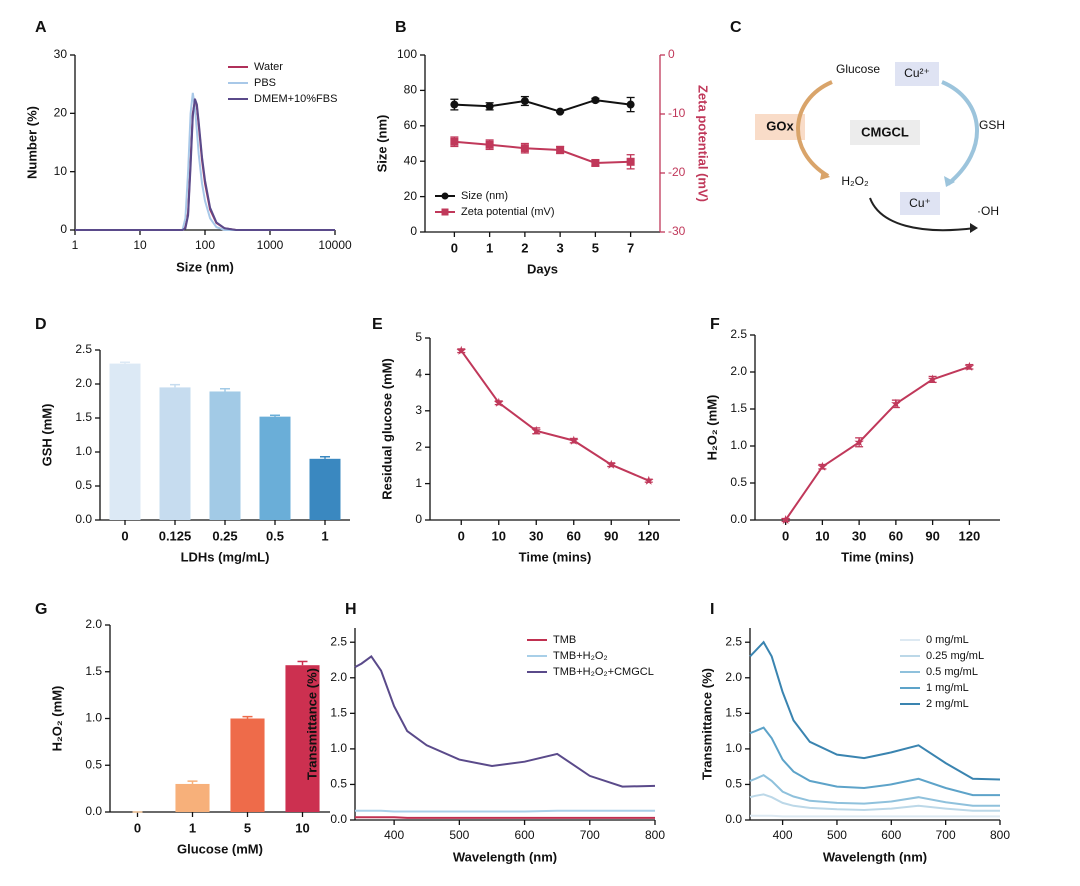 Image resolution: width=1080 pixels, height=886 pixels. I want to click on y2-tick-label: 0, so click(671, 54).